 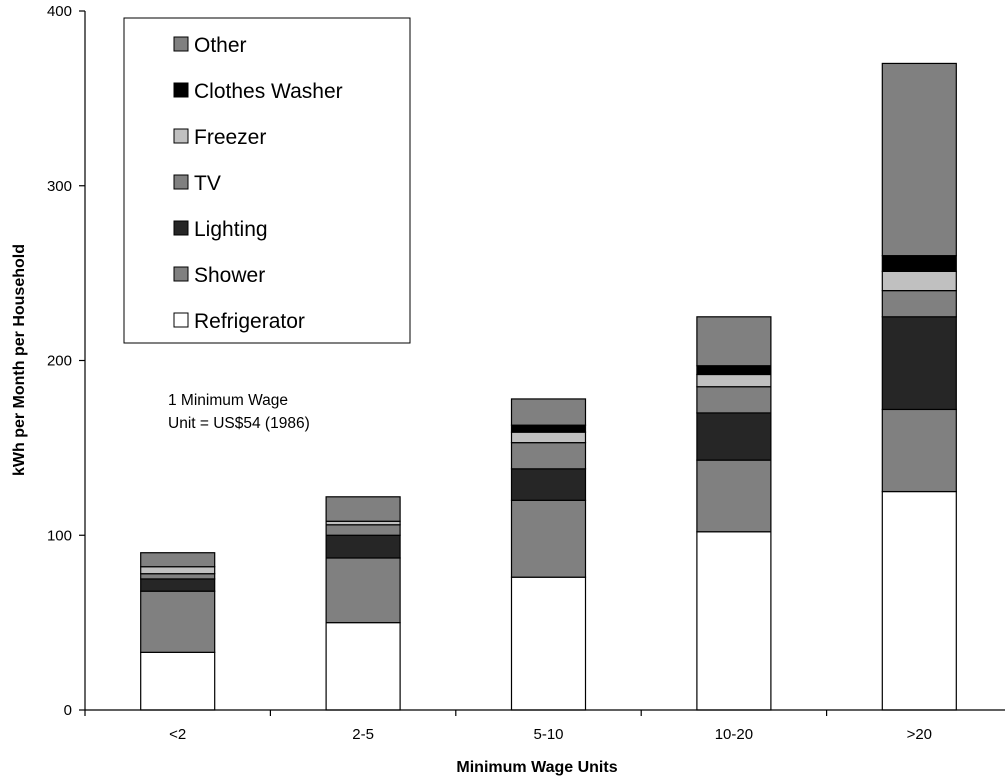 What do you see at coordinates (19, 360) in the screenshot?
I see `y-axis-title: kWh per Month per Household` at bounding box center [19, 360].